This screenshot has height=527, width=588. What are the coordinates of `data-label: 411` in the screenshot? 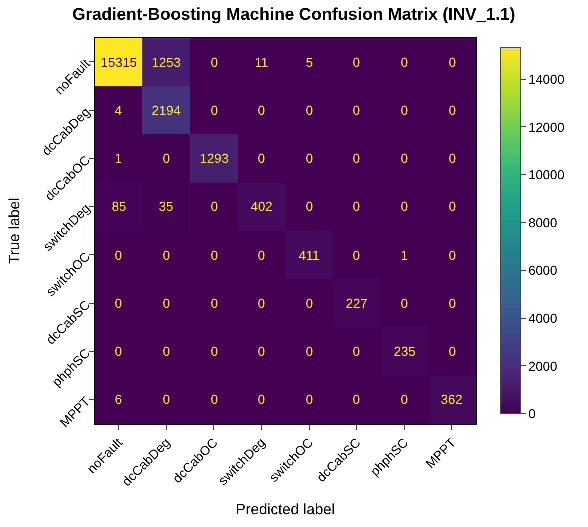 It's located at (309, 255).